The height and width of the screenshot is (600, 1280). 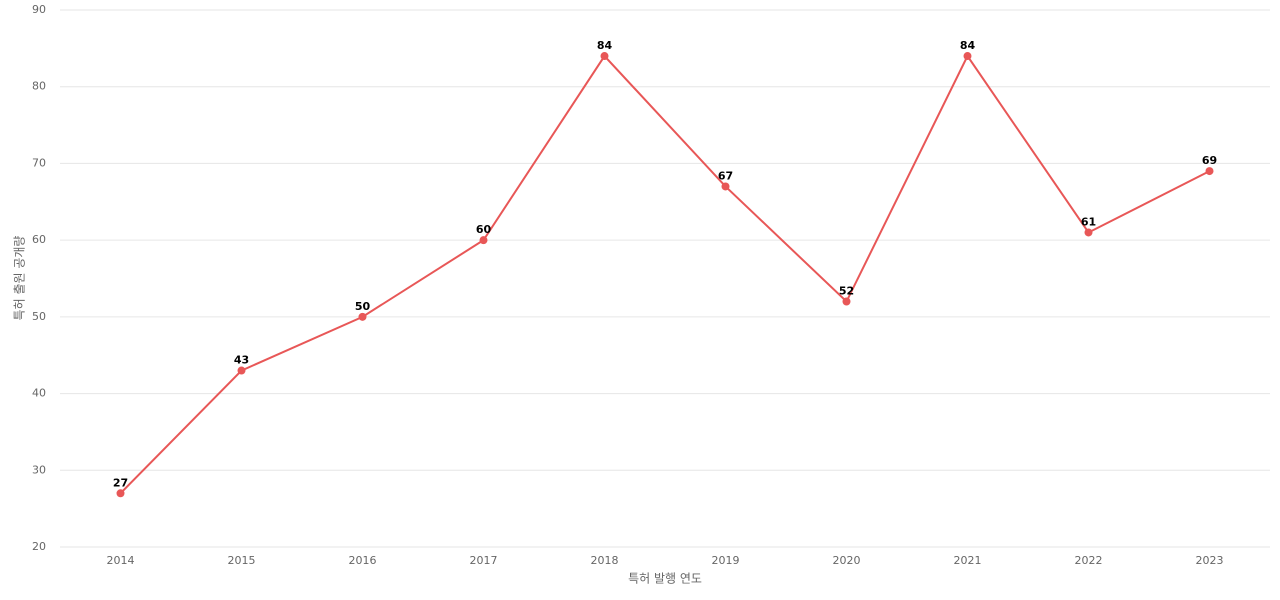 What do you see at coordinates (726, 560) in the screenshot?
I see `x-tick-label: 2019` at bounding box center [726, 560].